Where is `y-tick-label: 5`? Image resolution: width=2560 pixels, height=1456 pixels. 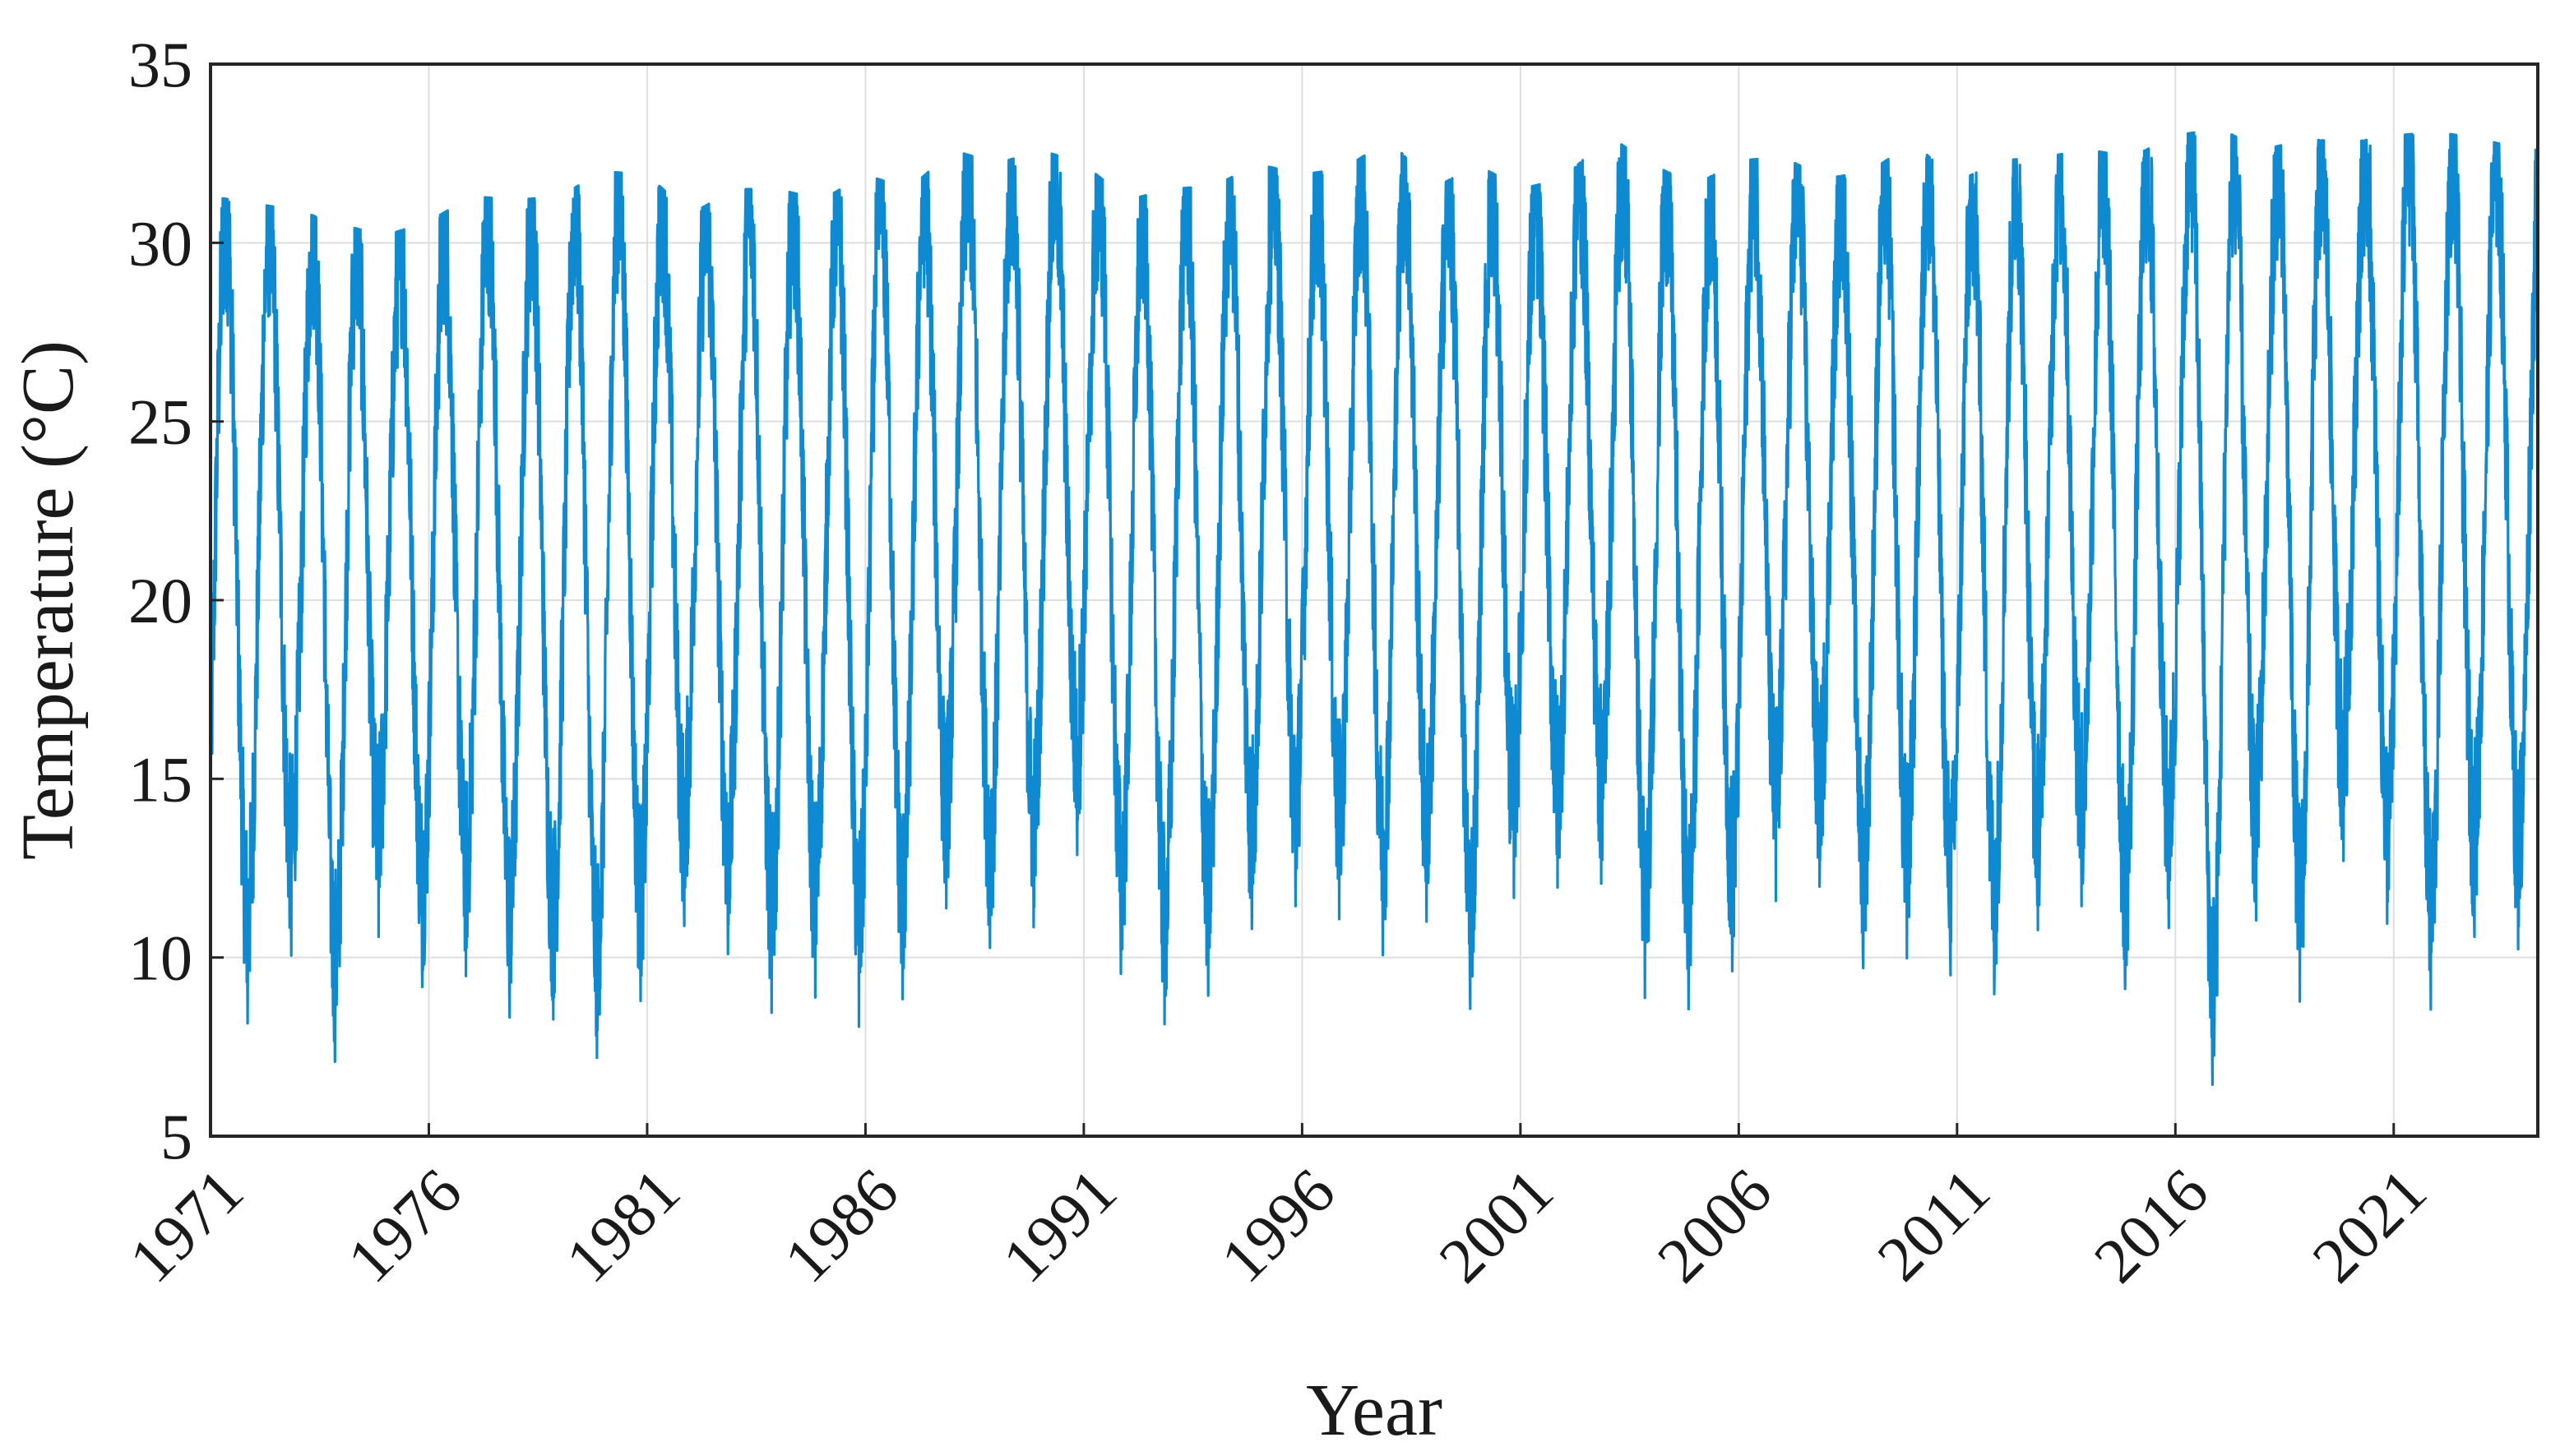 y-tick-label: 5 is located at coordinates (176, 1136).